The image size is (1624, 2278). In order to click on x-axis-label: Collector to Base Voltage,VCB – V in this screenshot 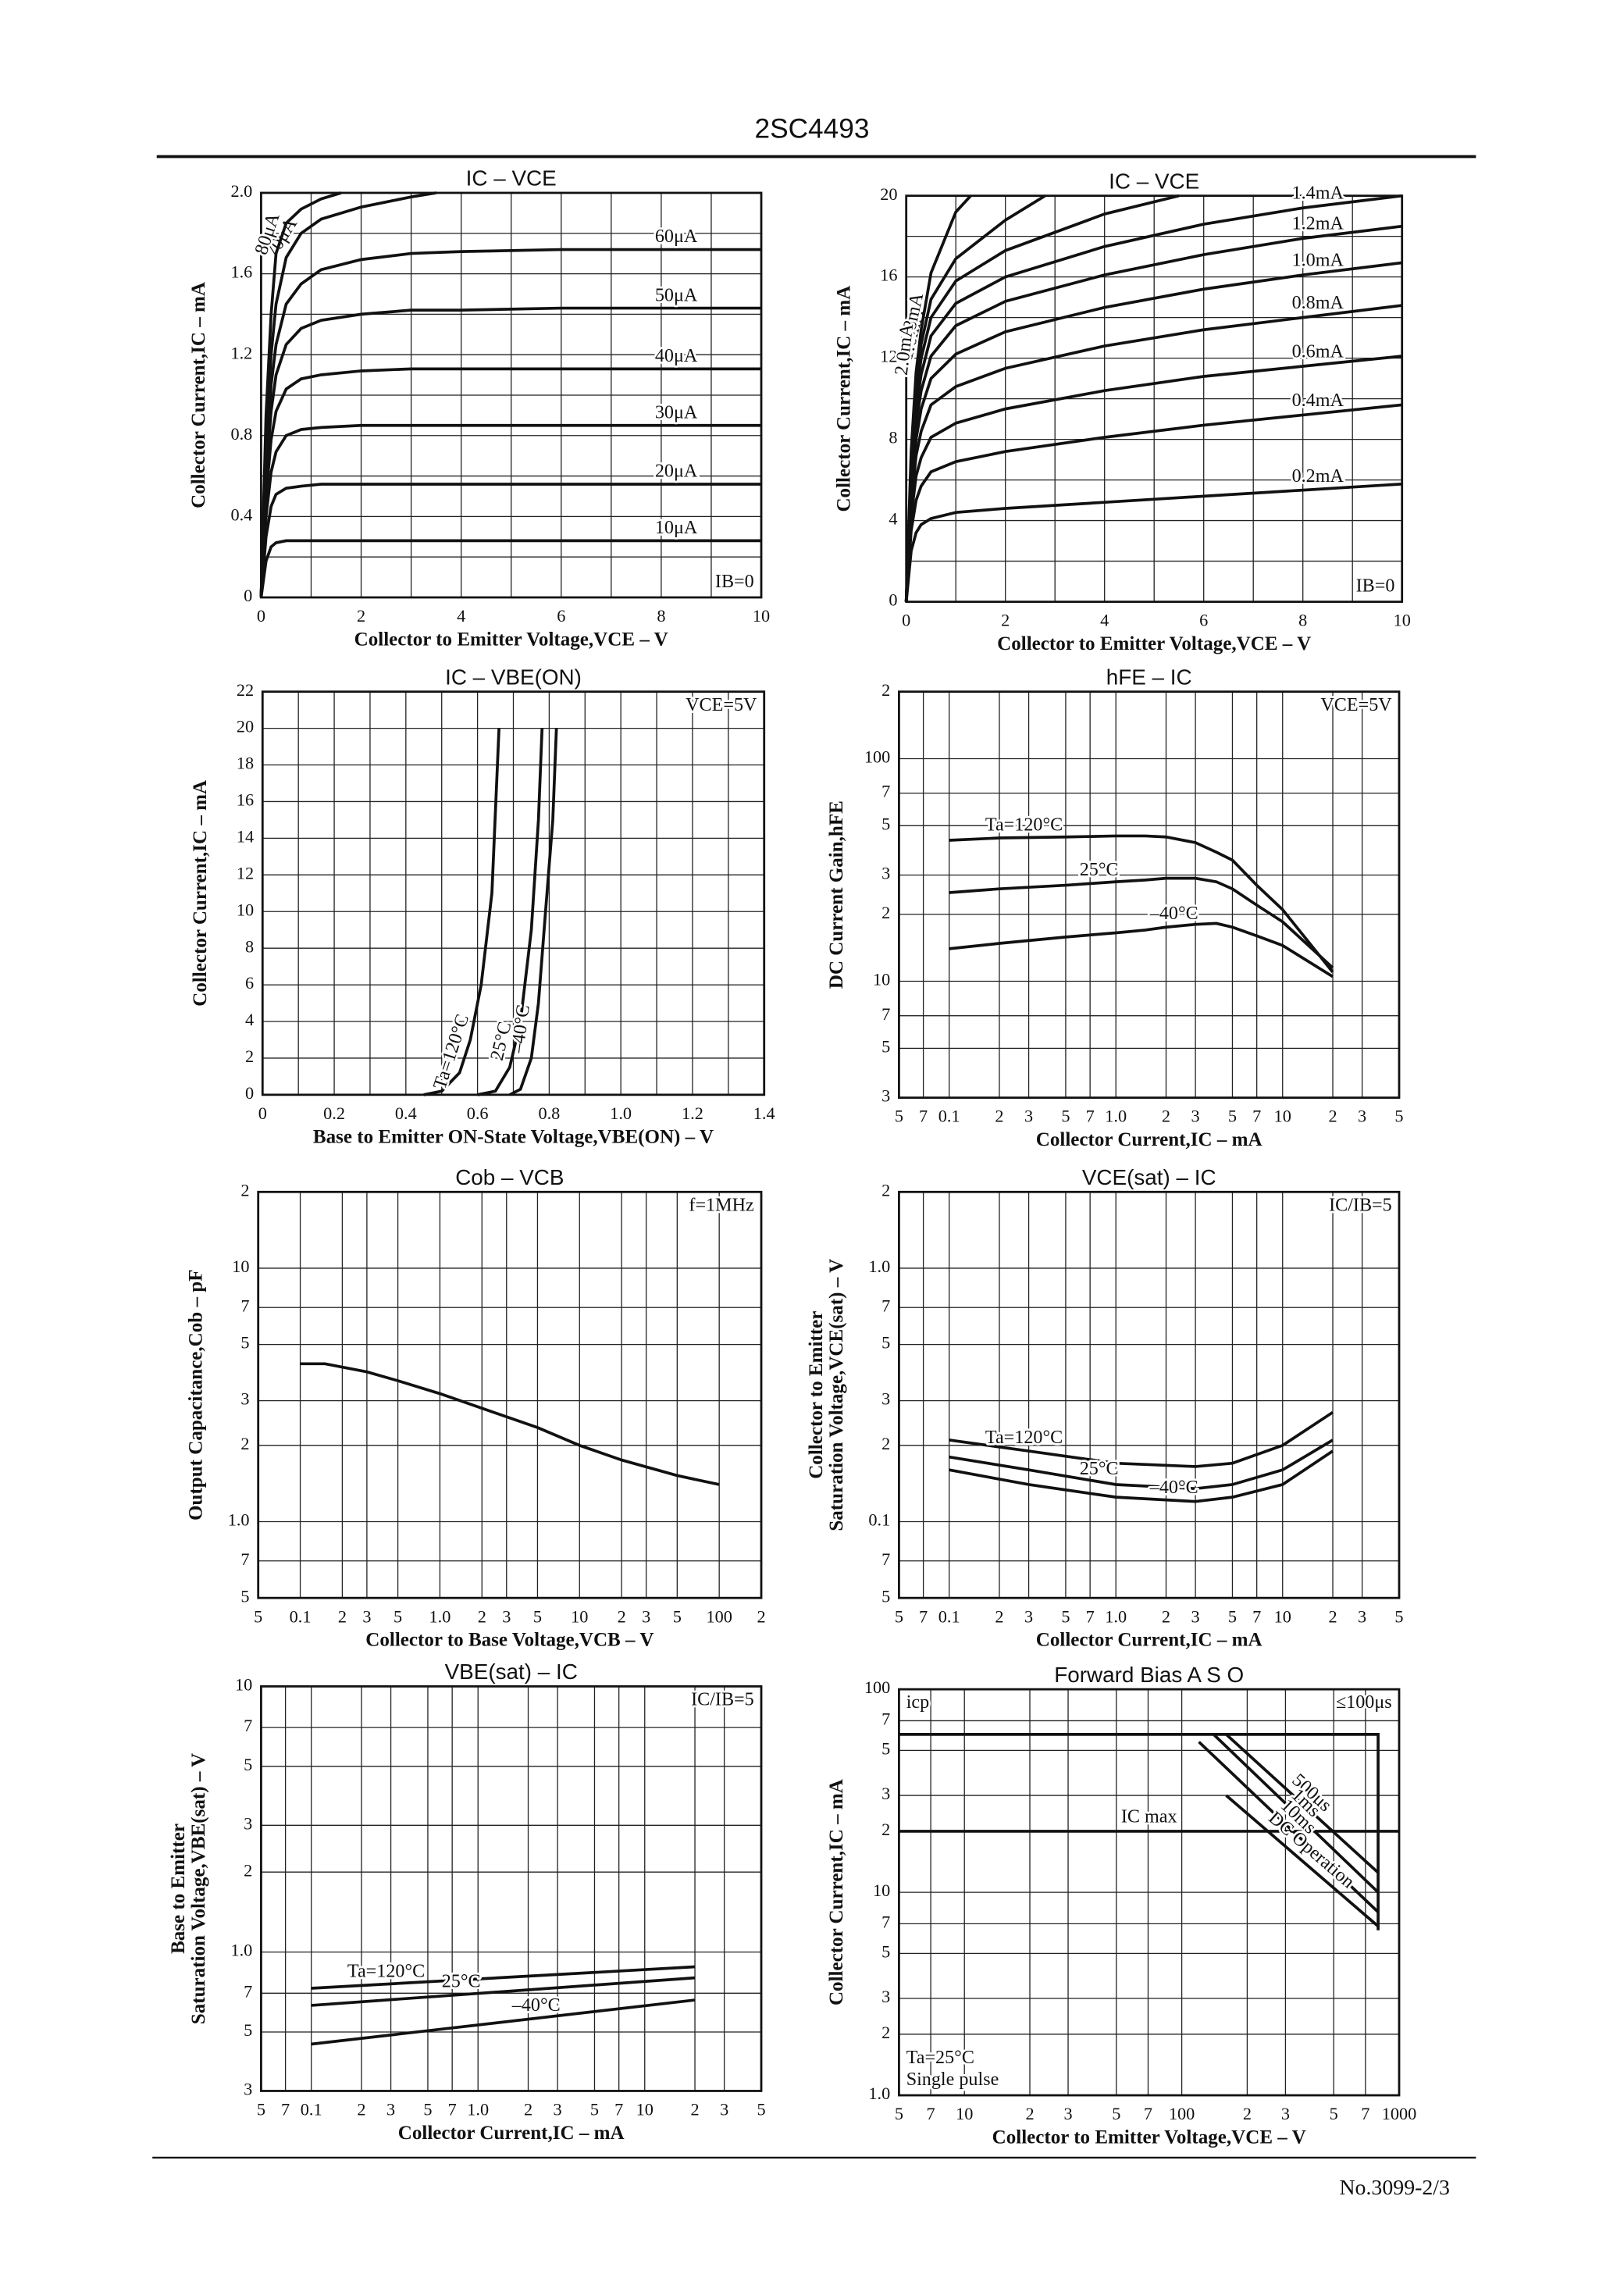, I will do `click(509, 1640)`.